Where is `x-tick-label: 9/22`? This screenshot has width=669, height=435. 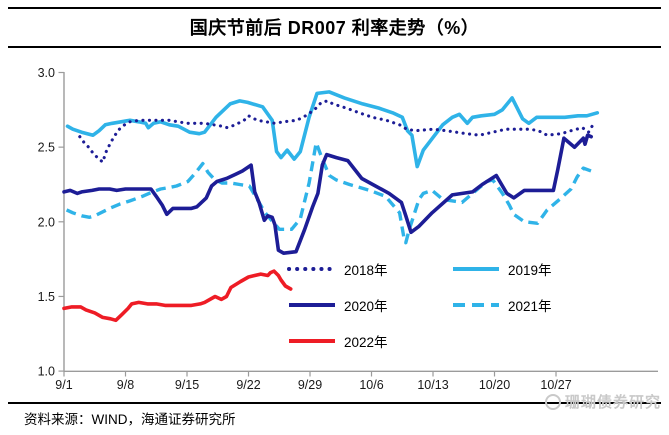
x-tick-label: 9/22 is located at coordinates (248, 385).